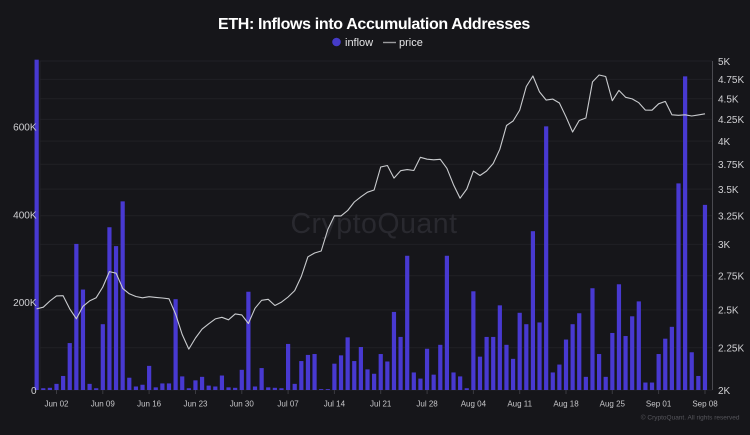  What do you see at coordinates (728, 100) in the screenshot?
I see `svg-text: 4.5K` at bounding box center [728, 100].